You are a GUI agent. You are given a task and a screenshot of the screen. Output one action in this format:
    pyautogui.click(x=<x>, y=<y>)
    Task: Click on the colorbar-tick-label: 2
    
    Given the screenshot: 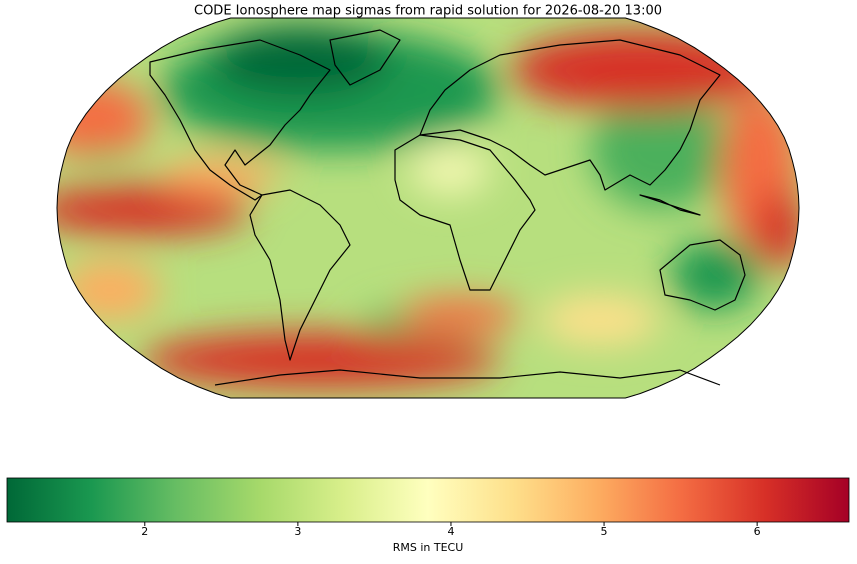 What is the action you would take?
    pyautogui.click(x=144, y=531)
    